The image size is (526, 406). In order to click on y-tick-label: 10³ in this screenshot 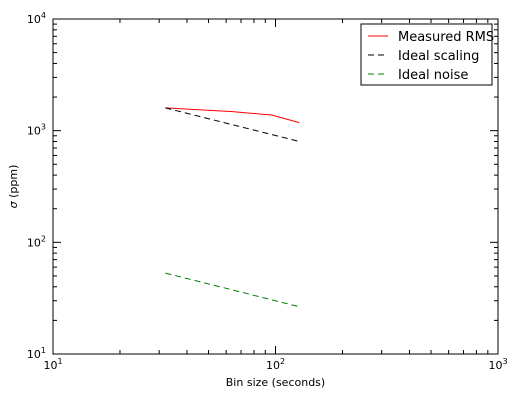, I will do `click(36, 130)`.